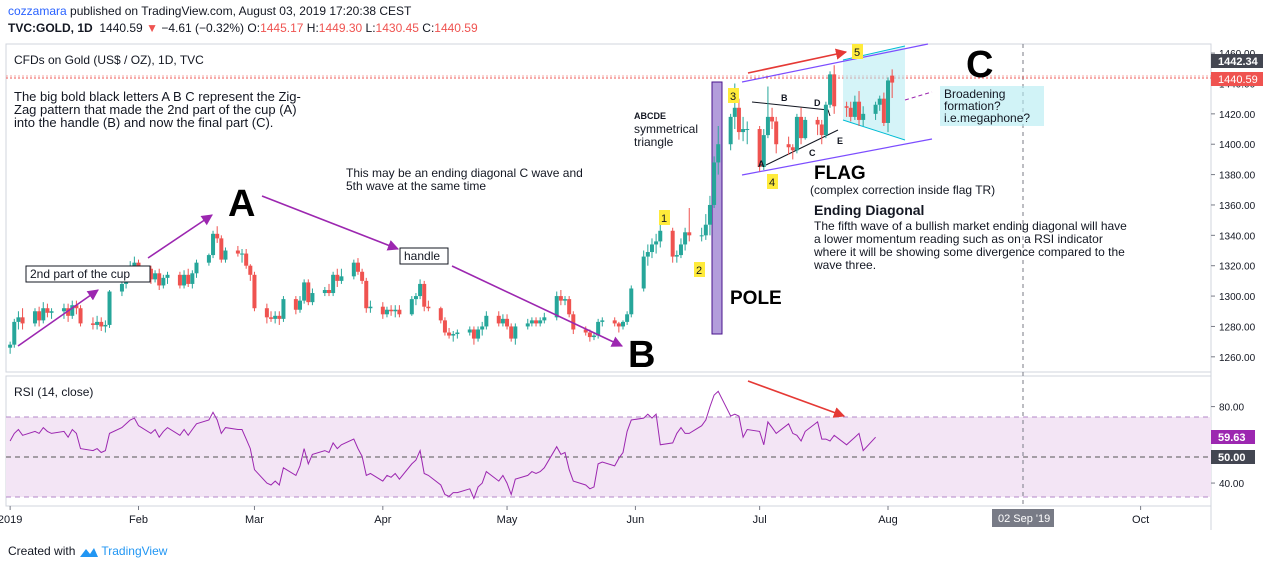 This screenshot has width=1274, height=569. Describe the element at coordinates (1231, 484) in the screenshot. I see `rsi-tick-label: 40.00` at that location.